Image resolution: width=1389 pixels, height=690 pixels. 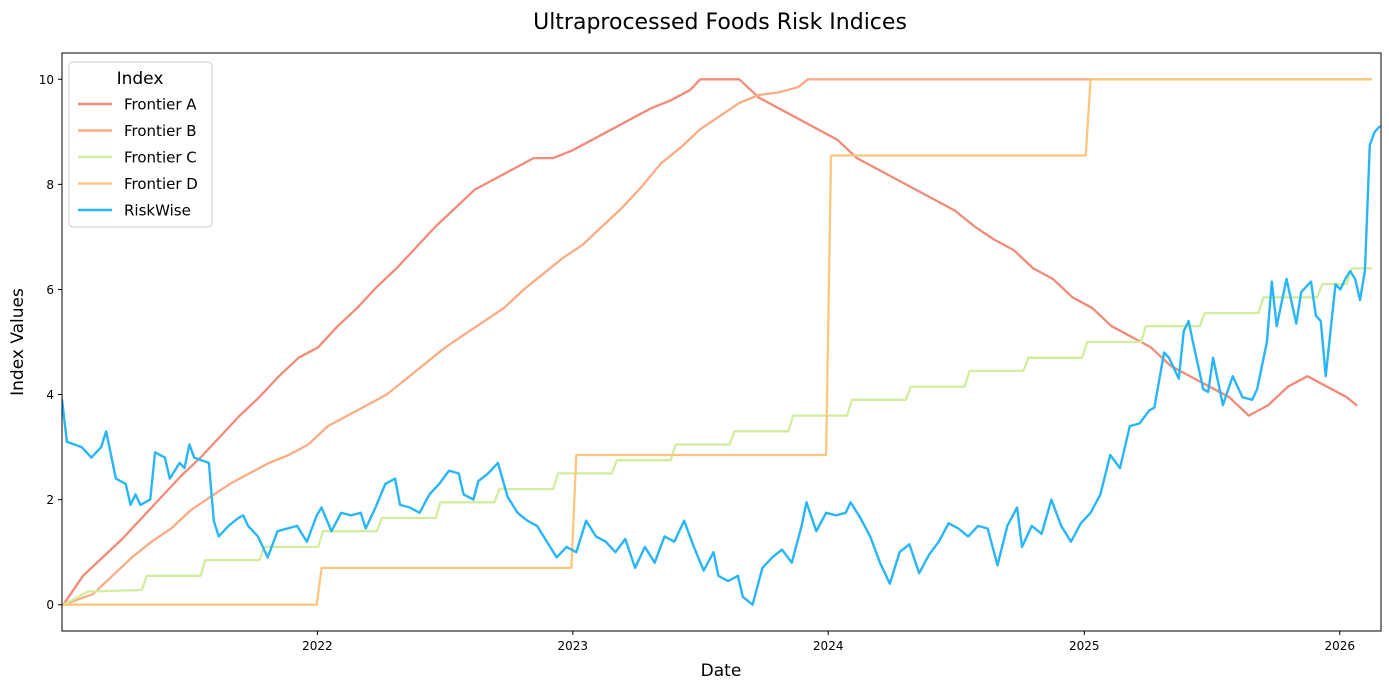 What do you see at coordinates (720, 22) in the screenshot?
I see `chart-title: Ultraprocessed Foods Risk Indices` at bounding box center [720, 22].